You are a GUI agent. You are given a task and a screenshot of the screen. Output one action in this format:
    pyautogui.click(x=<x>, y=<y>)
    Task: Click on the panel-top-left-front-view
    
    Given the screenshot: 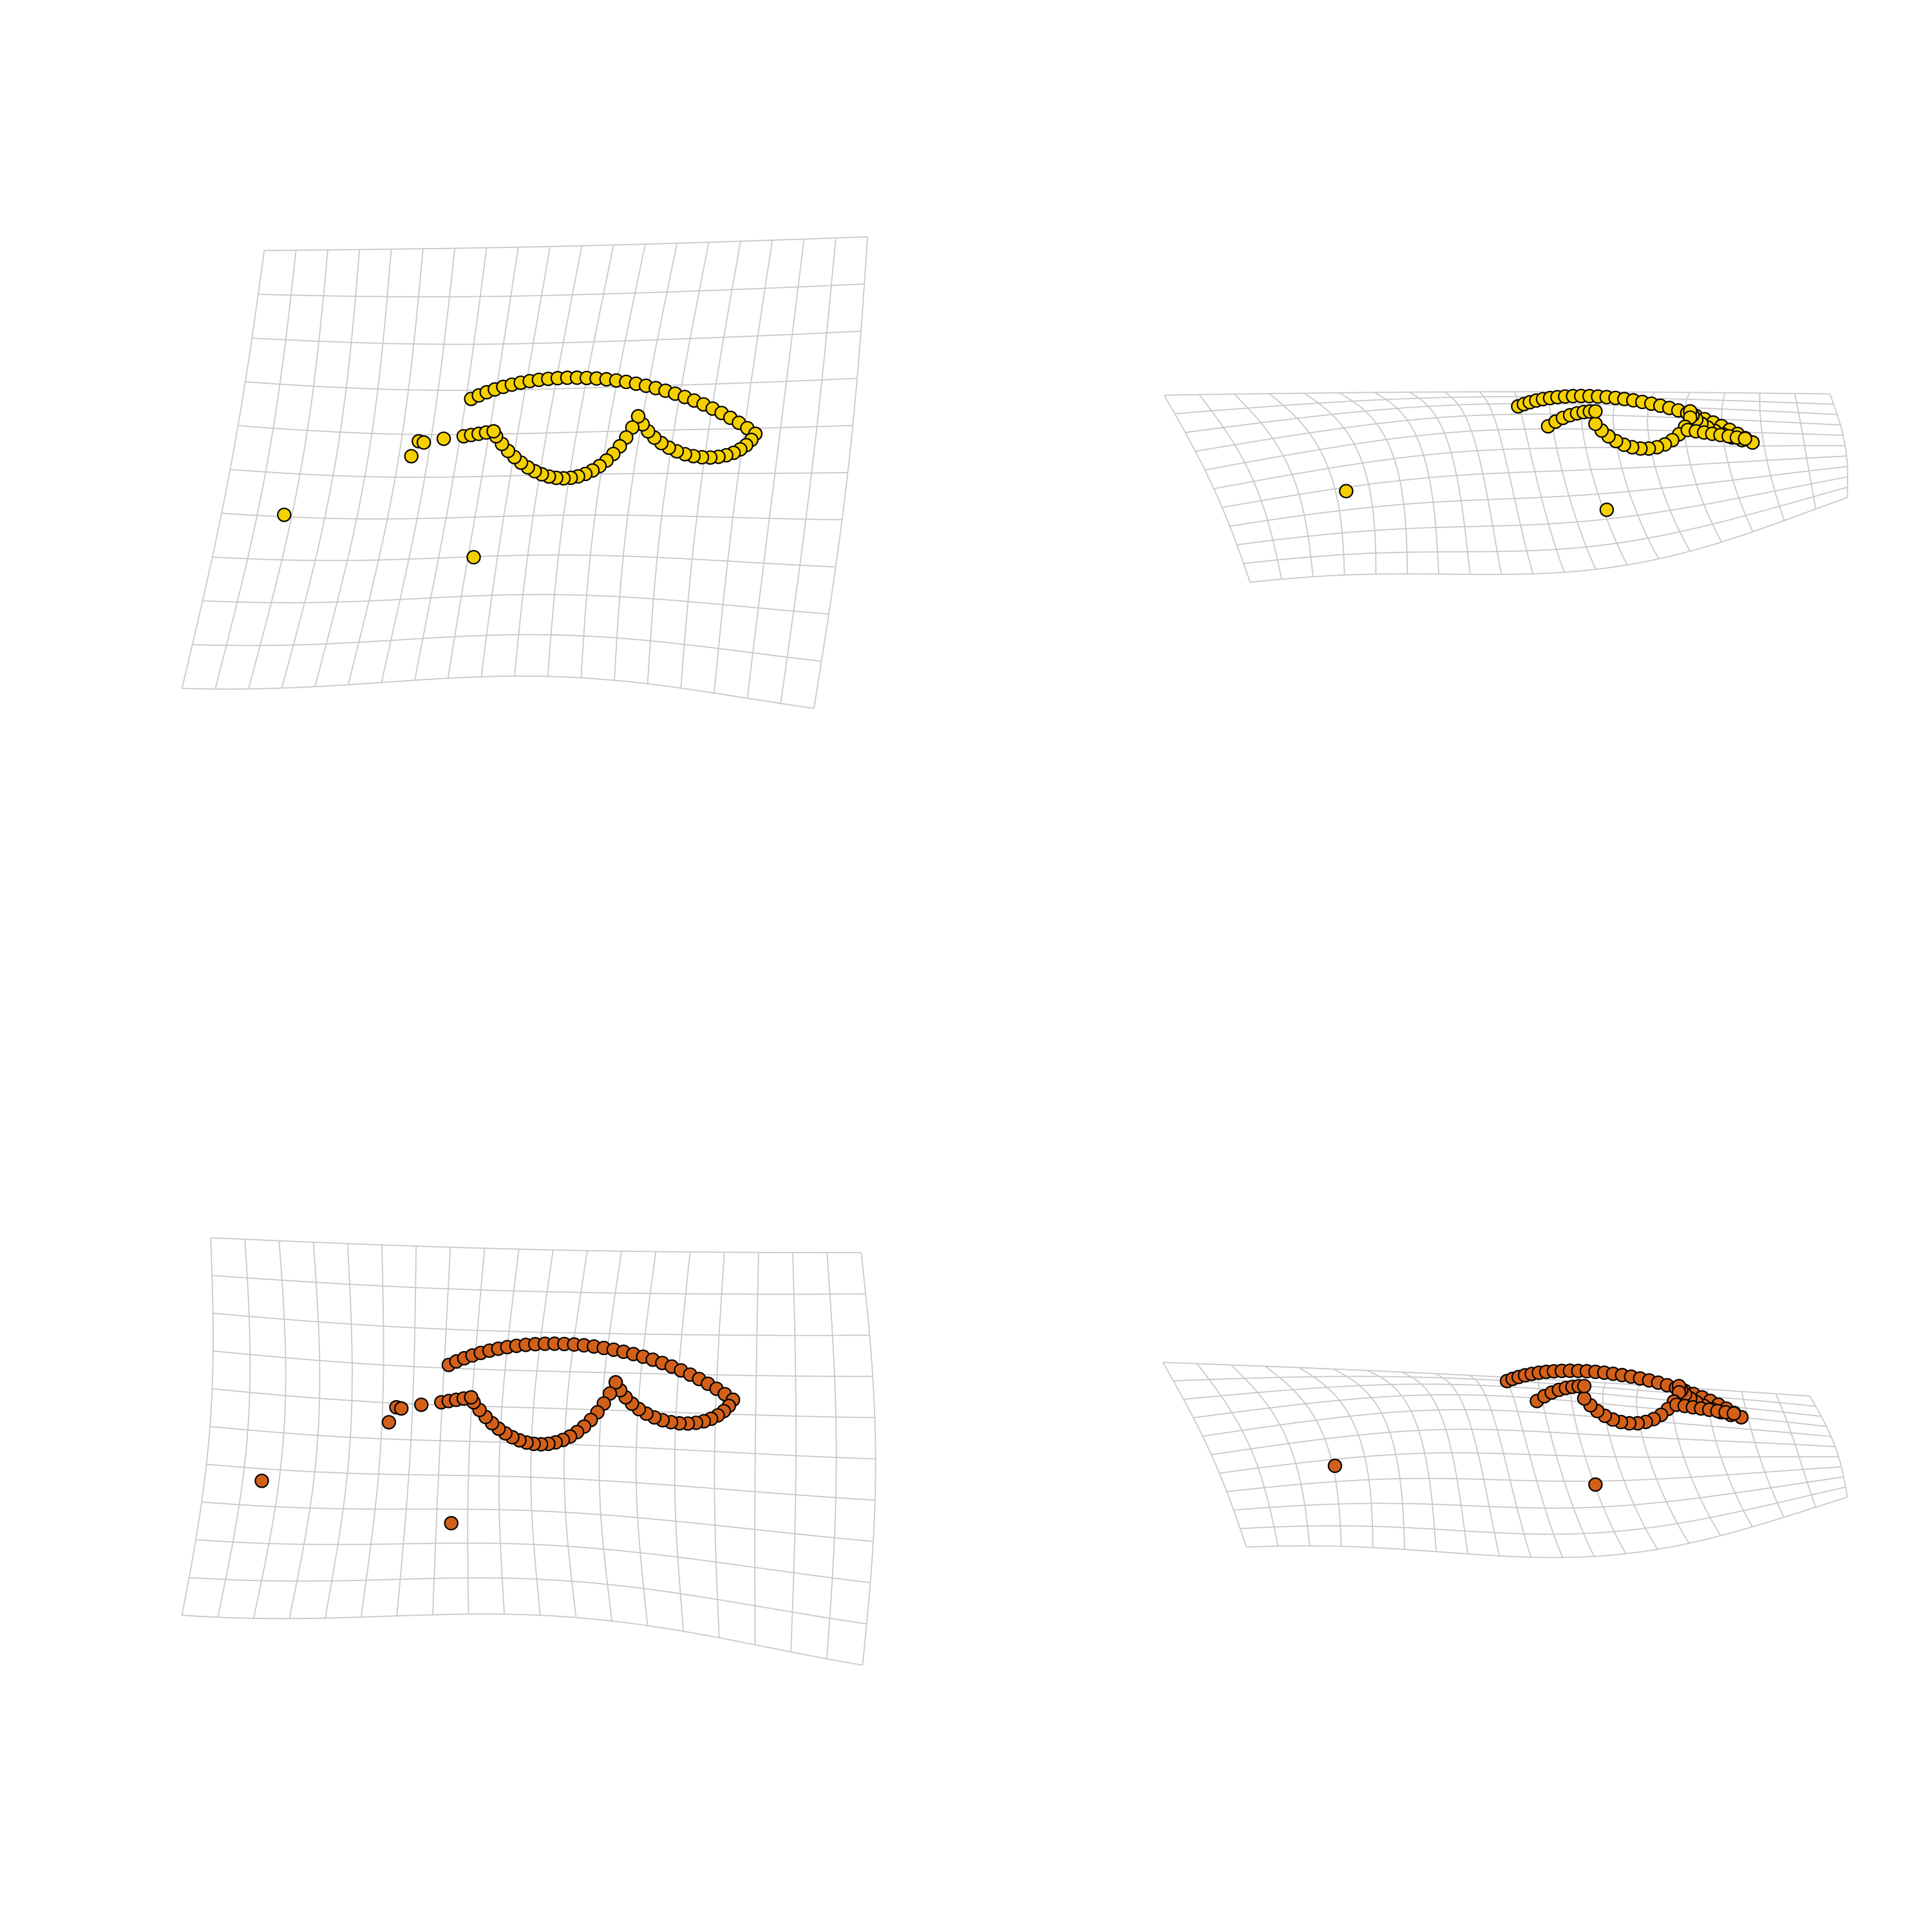 What is the action you would take?
    pyautogui.click(x=524, y=473)
    